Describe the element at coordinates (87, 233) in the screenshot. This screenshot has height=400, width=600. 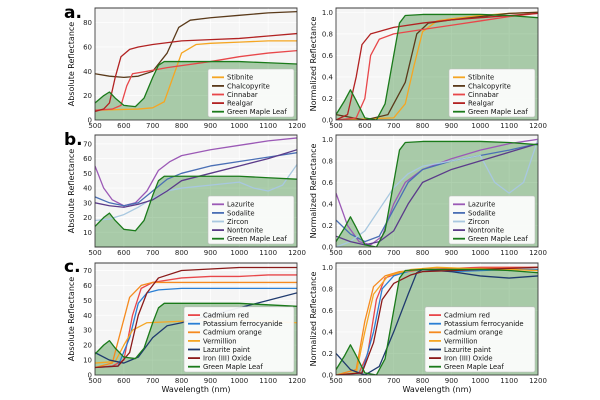
I see `y-tick-label: 10` at that location.